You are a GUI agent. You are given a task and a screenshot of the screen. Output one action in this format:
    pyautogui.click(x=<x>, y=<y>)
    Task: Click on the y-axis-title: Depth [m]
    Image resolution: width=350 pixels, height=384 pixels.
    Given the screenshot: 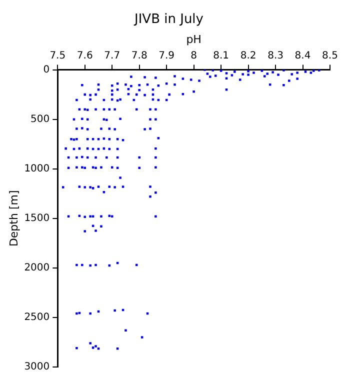 What is the action you would take?
    pyautogui.click(x=13, y=218)
    